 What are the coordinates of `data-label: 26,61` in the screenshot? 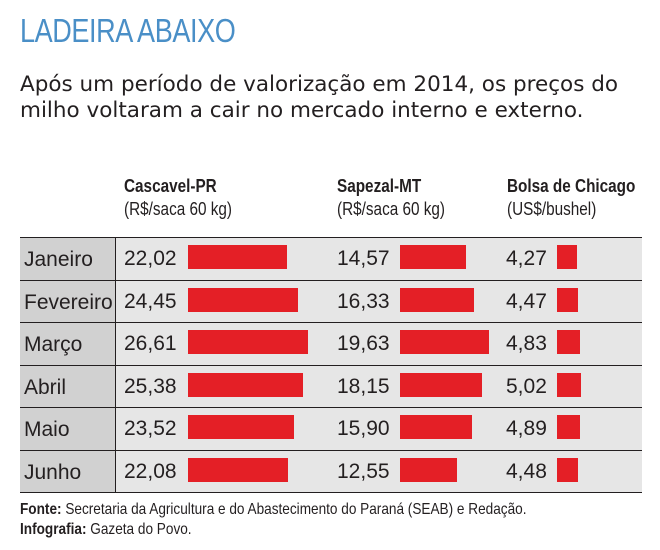 It's located at (150, 343).